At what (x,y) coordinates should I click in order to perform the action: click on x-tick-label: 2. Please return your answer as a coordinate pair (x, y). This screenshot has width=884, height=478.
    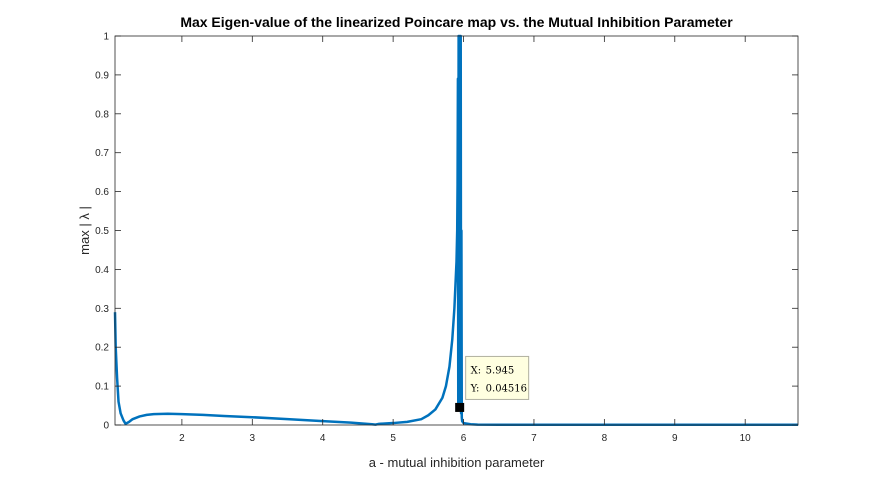
    Looking at the image, I should click on (182, 438).